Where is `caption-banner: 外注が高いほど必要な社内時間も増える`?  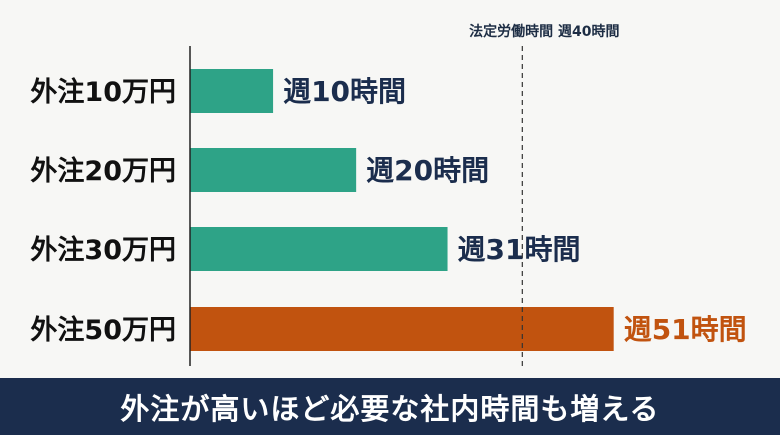
caption-banner: 外注が高いほど必要な社内時間も増える is located at coordinates (390, 406).